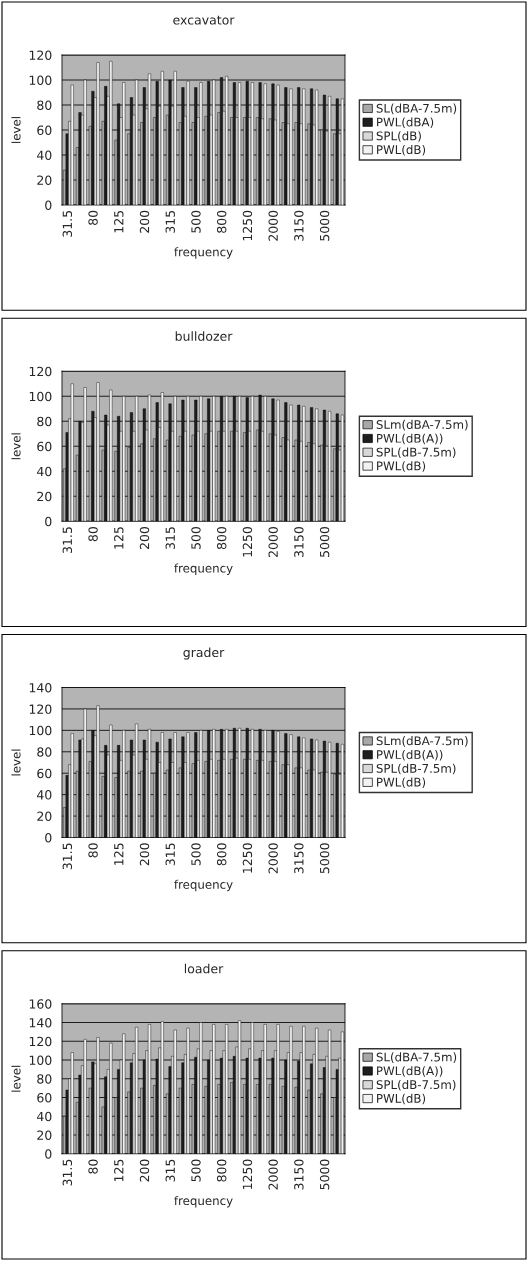 The width and height of the screenshot is (528, 1265). Describe the element at coordinates (40, 1004) in the screenshot. I see `y-tick-label: 160` at that location.